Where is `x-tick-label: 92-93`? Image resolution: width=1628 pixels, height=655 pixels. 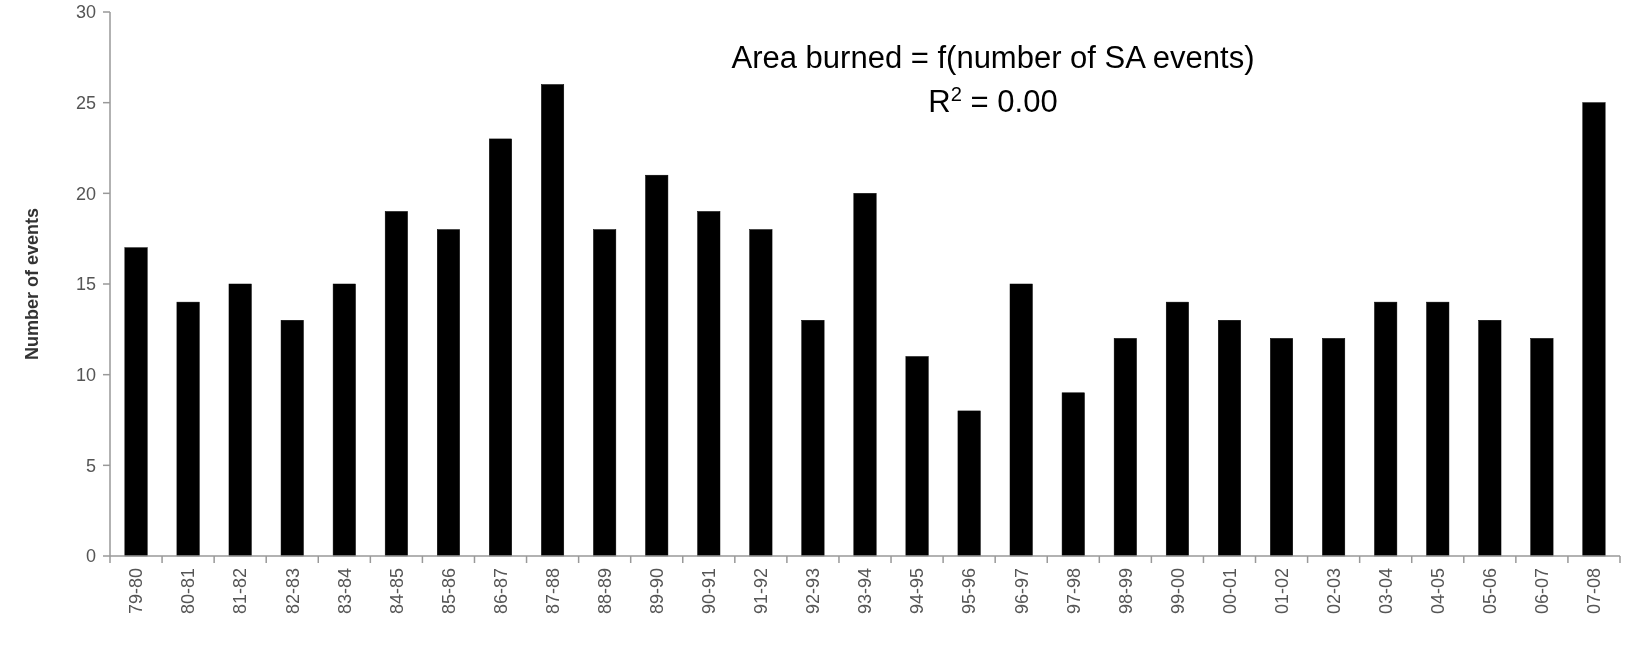 x-tick-label: 92-93 is located at coordinates (813, 591).